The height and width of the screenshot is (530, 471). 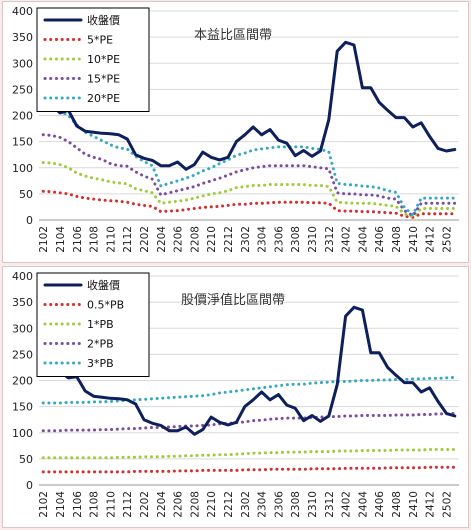 I want to click on legend-label: 20*PE, so click(x=103, y=98).